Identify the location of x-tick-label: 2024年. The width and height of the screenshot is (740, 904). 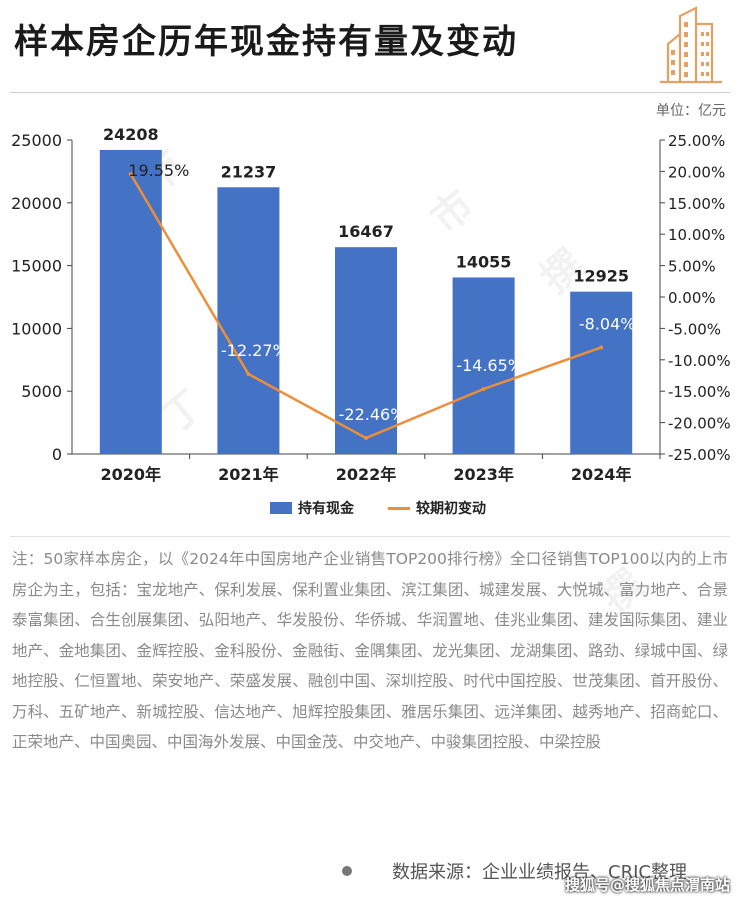
(601, 474).